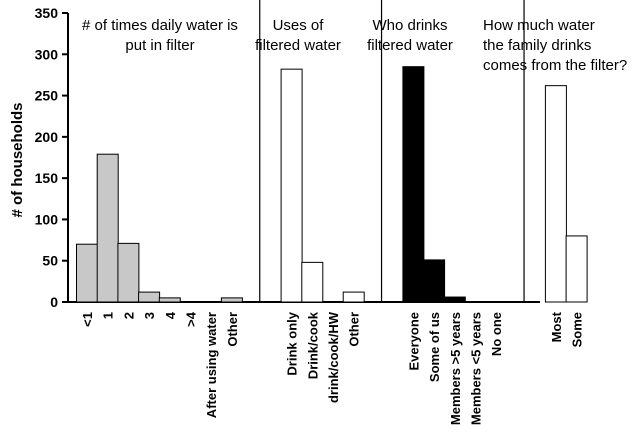 The height and width of the screenshot is (448, 636). Describe the element at coordinates (170, 315) in the screenshot. I see `x-tick-label: 4` at that location.